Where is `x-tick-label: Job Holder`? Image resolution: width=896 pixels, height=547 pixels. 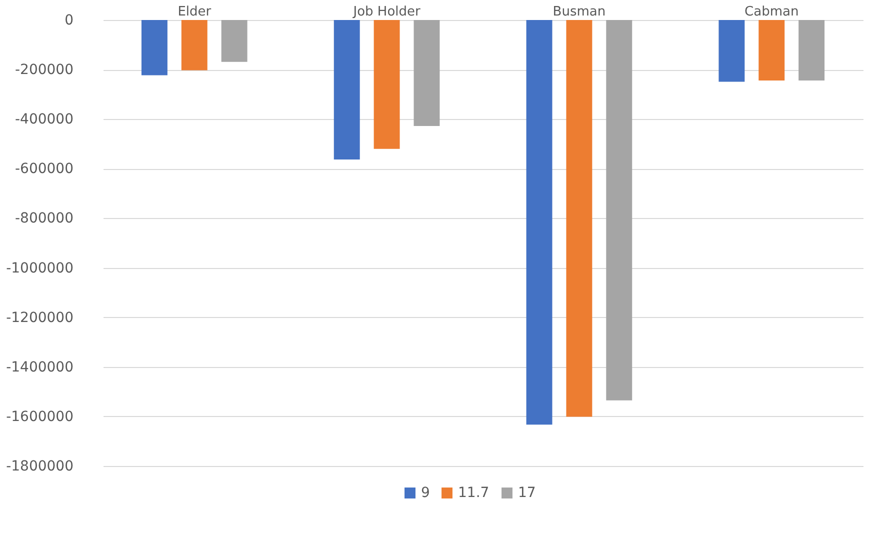
x-tick-label: Job Holder is located at coordinates (387, 12).